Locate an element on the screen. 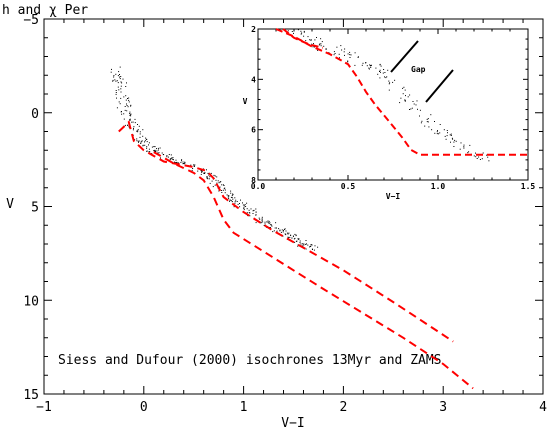  inset-y-axis-label: V is located at coordinates (245, 101).